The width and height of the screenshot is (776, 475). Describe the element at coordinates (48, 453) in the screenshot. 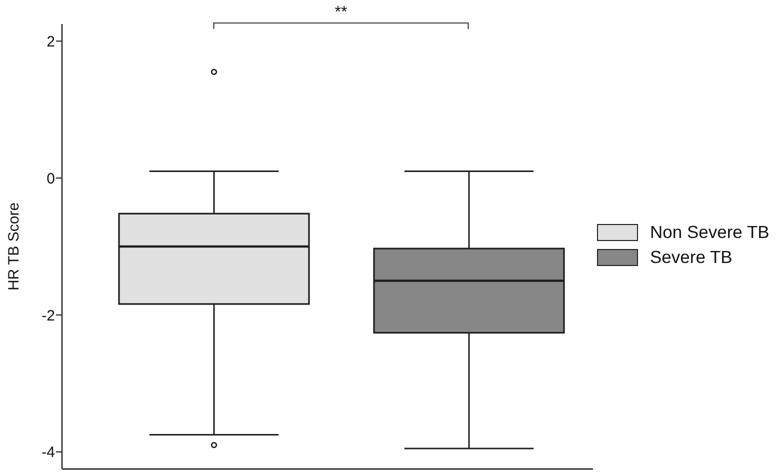

I see `y-tick-label: -4` at that location.